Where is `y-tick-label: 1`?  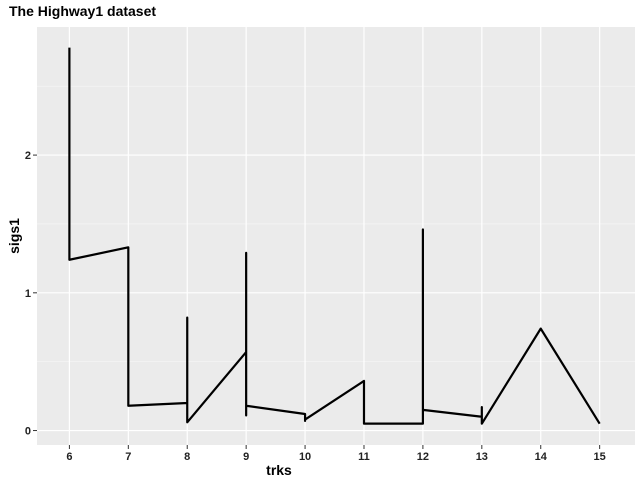
y-tick-label: 1 is located at coordinates (28, 294).